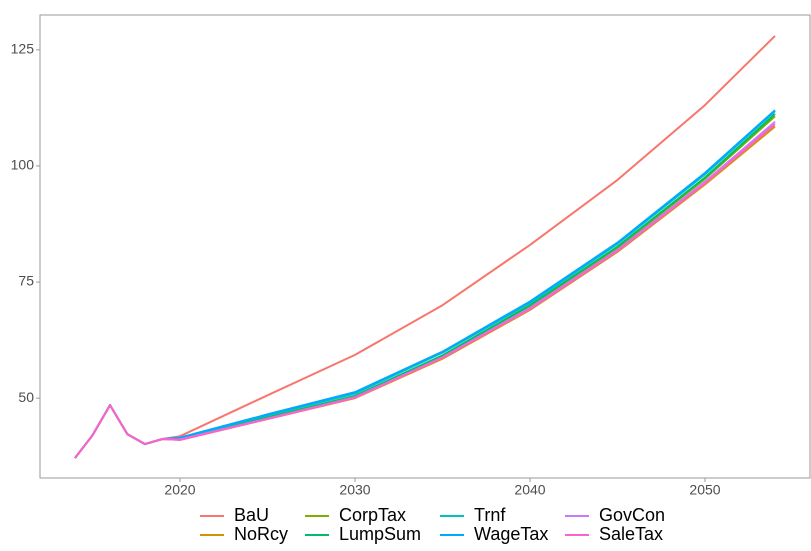 Image resolution: width=811 pixels, height=551 pixels. I want to click on y-tick-label: 125, so click(23, 49).